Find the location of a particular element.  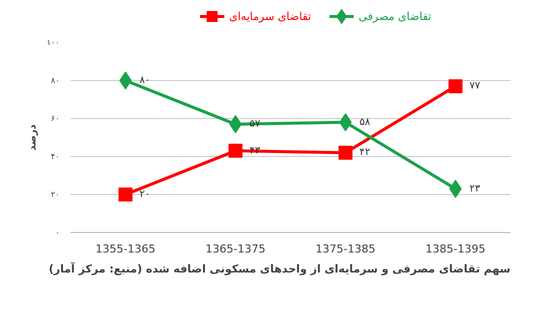

data-label: ۵۸ is located at coordinates (365, 122).